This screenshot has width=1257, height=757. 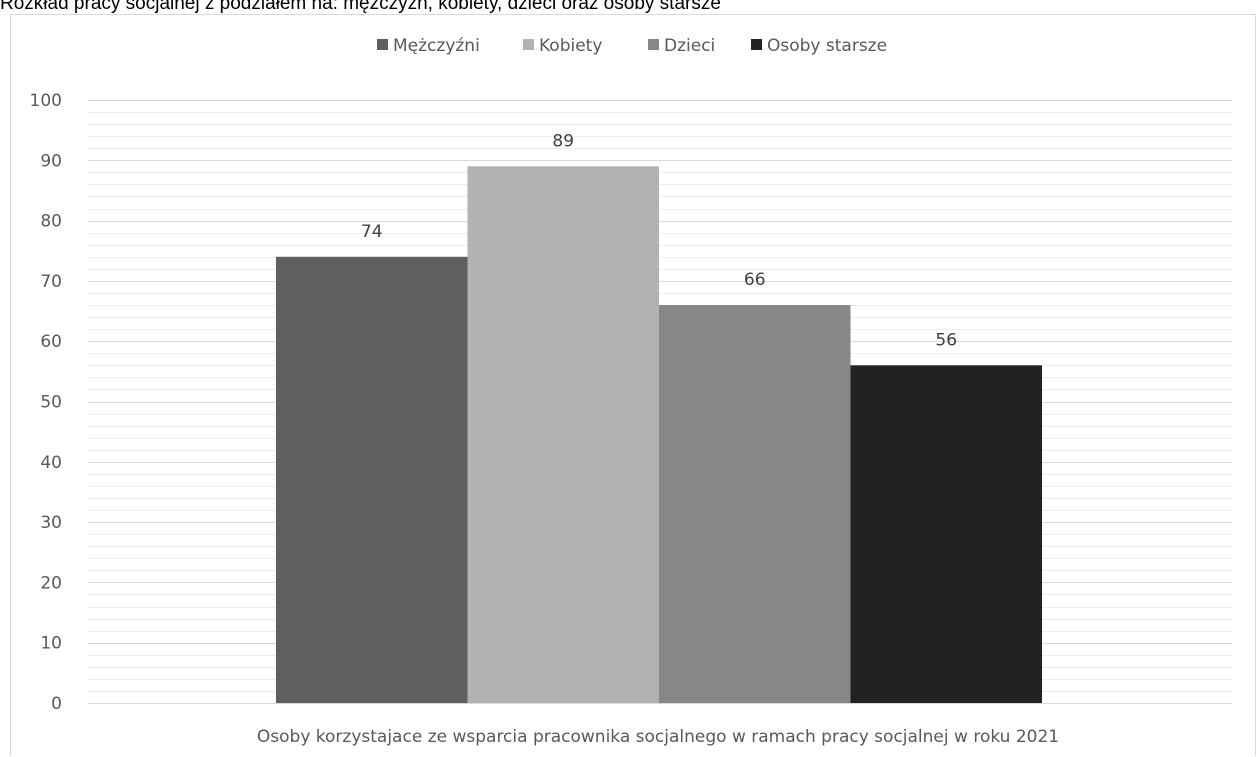 I want to click on legend: Mężczyźni Kobiety Dzieci Osoby starsze, so click(x=632, y=46).